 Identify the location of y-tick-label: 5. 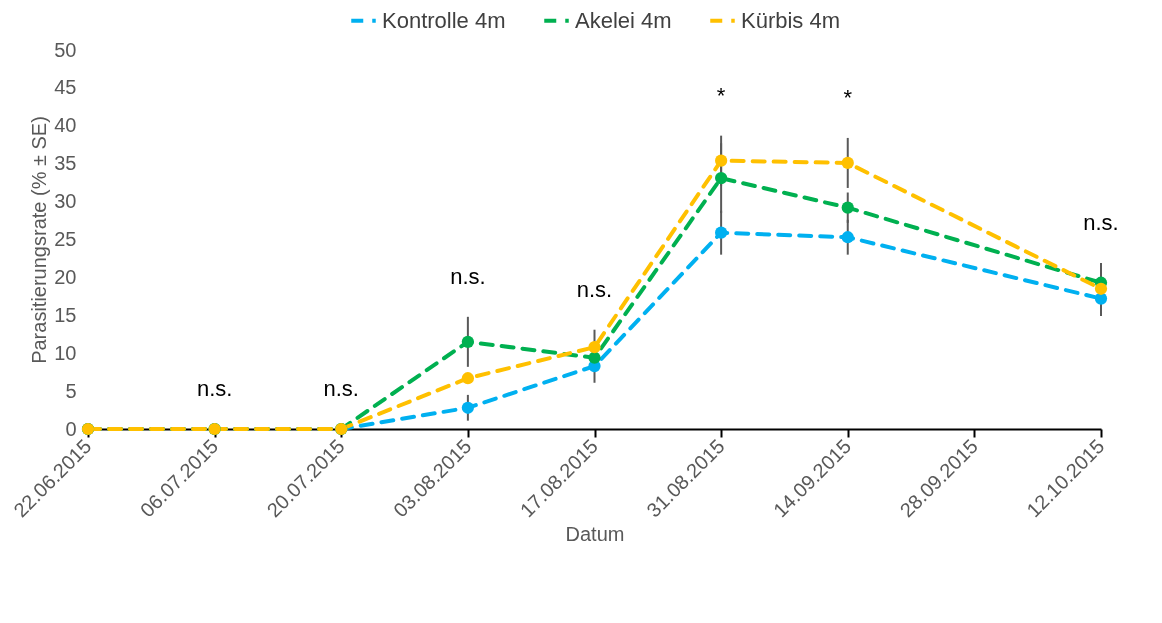
(71, 390).